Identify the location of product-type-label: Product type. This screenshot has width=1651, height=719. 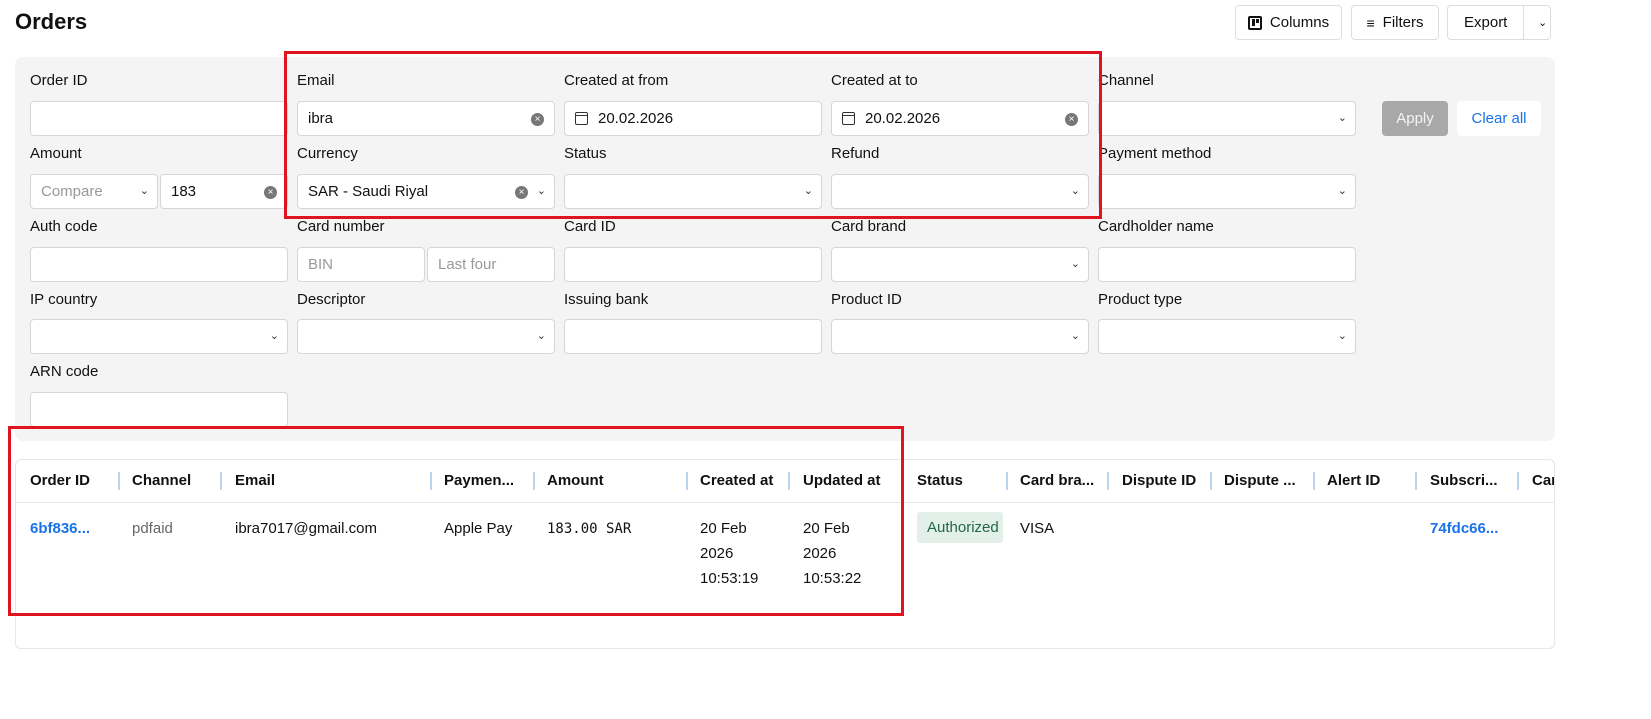
(1140, 299).